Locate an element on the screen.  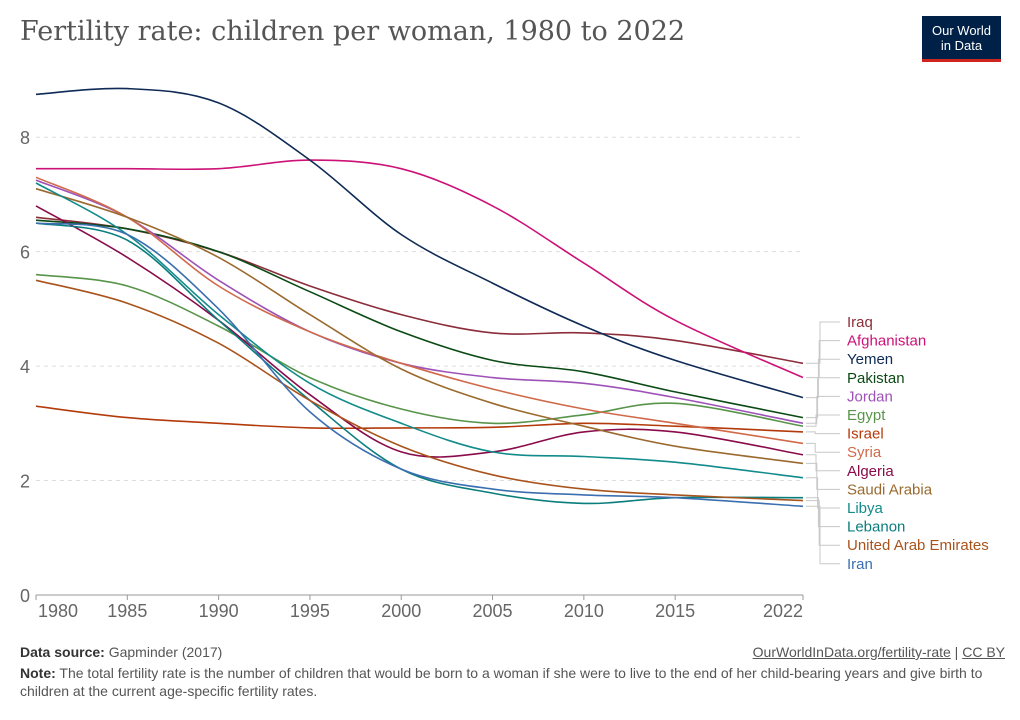
source-text: Gapminder (2017) is located at coordinates (165, 652).